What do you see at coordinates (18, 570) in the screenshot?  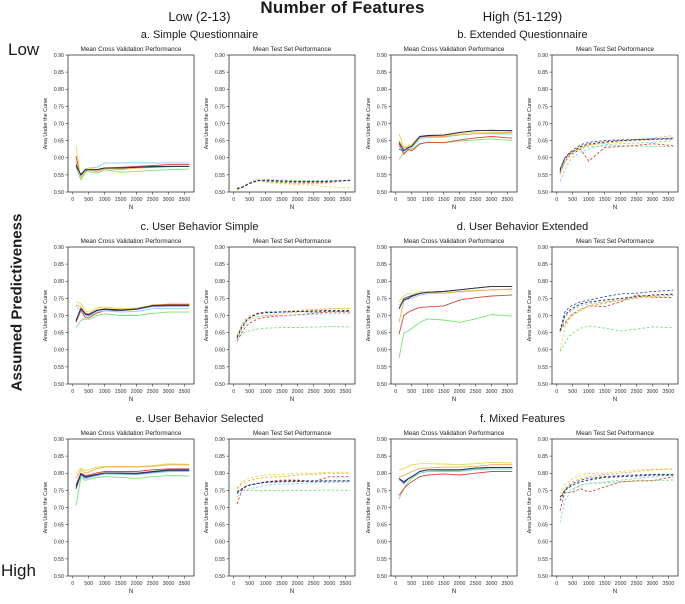 I see `row-label-high: High` at bounding box center [18, 570].